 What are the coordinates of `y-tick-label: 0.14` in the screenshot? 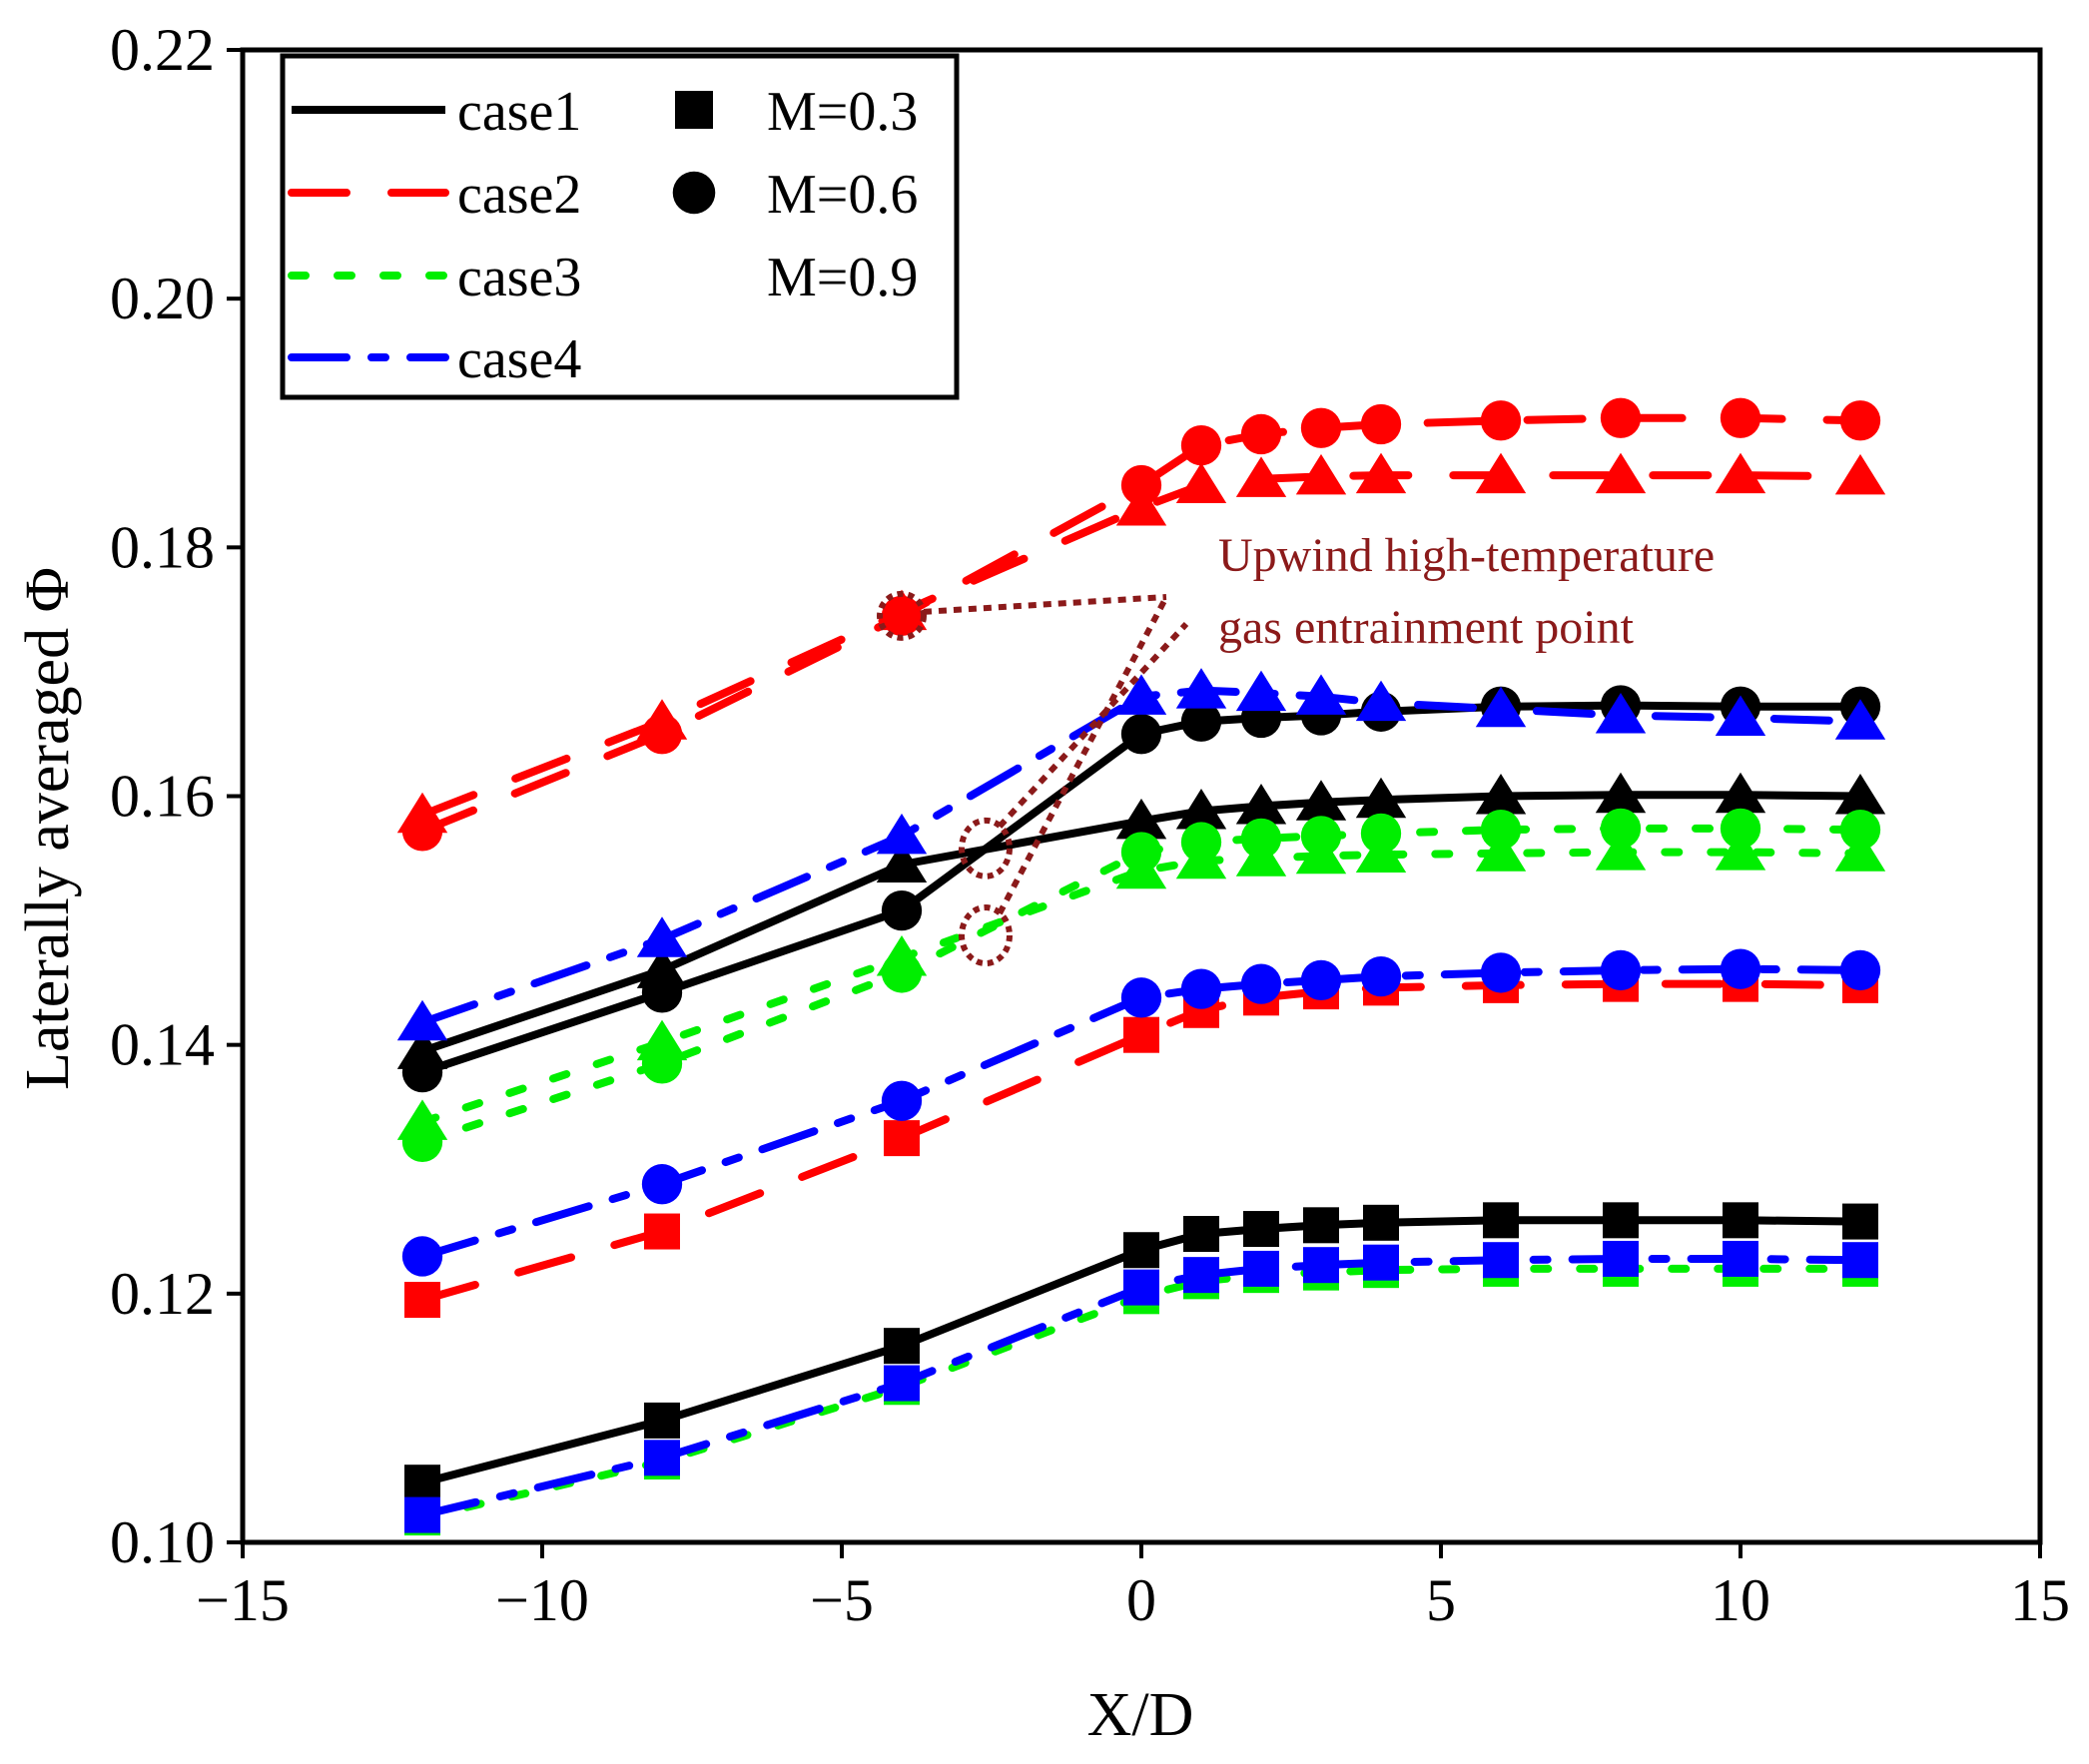 It's located at (162, 1045).